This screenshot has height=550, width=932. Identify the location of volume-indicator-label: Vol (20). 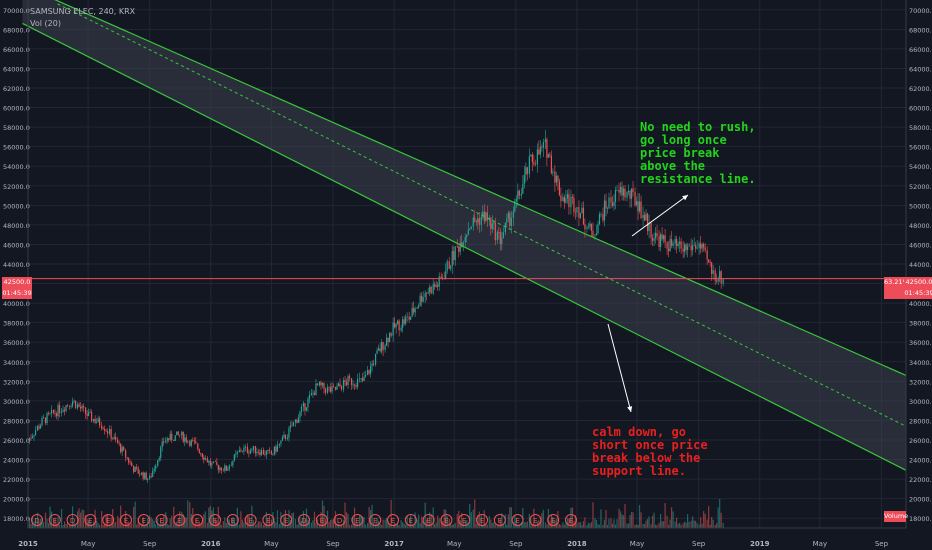
(45, 23).